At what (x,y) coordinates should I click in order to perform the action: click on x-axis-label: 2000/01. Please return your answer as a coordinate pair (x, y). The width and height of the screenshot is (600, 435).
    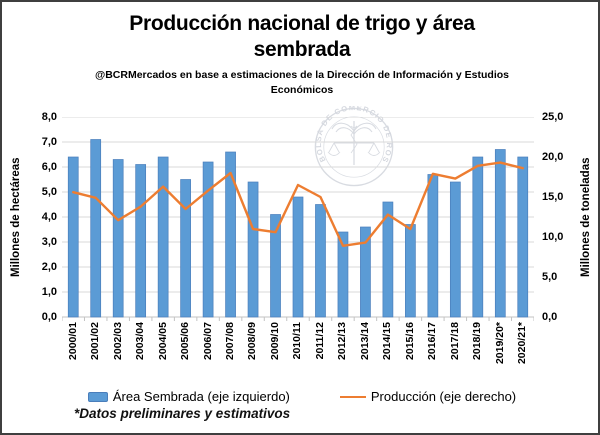
    Looking at the image, I should click on (72, 341).